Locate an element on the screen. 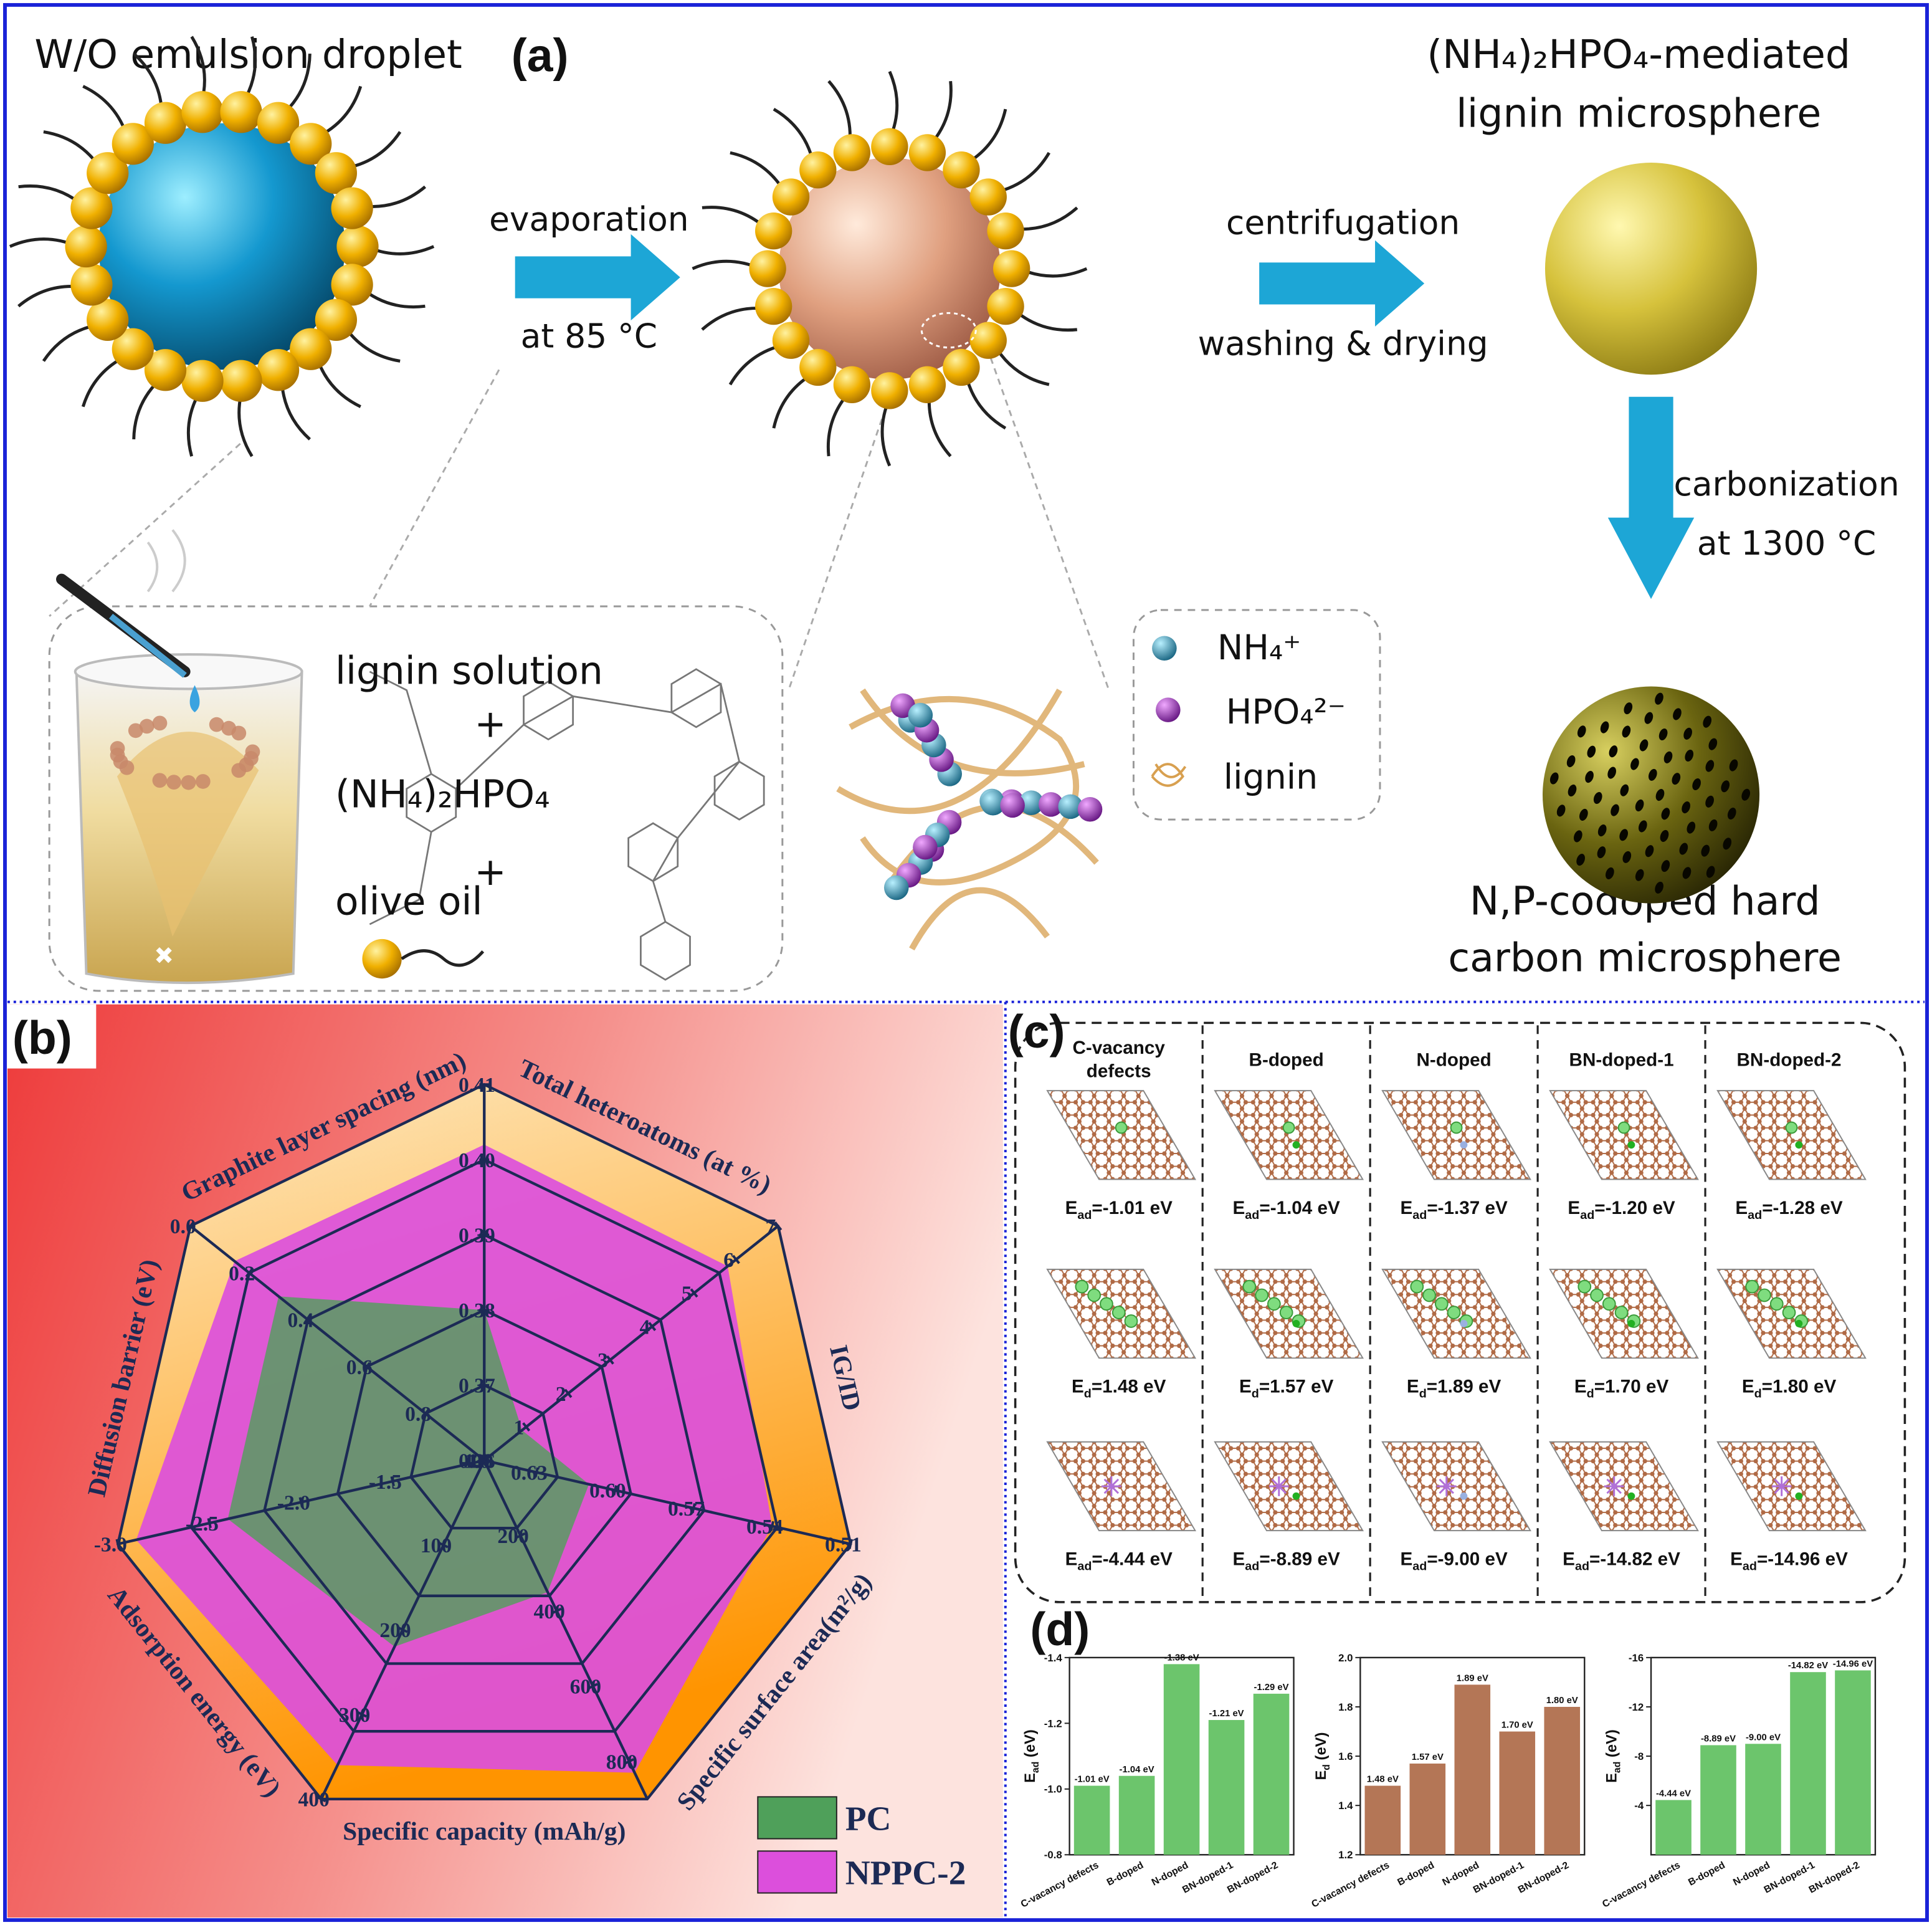 The width and height of the screenshot is (1932, 1925). energy-value: =-14.82 eV is located at coordinates (1634, 1560).